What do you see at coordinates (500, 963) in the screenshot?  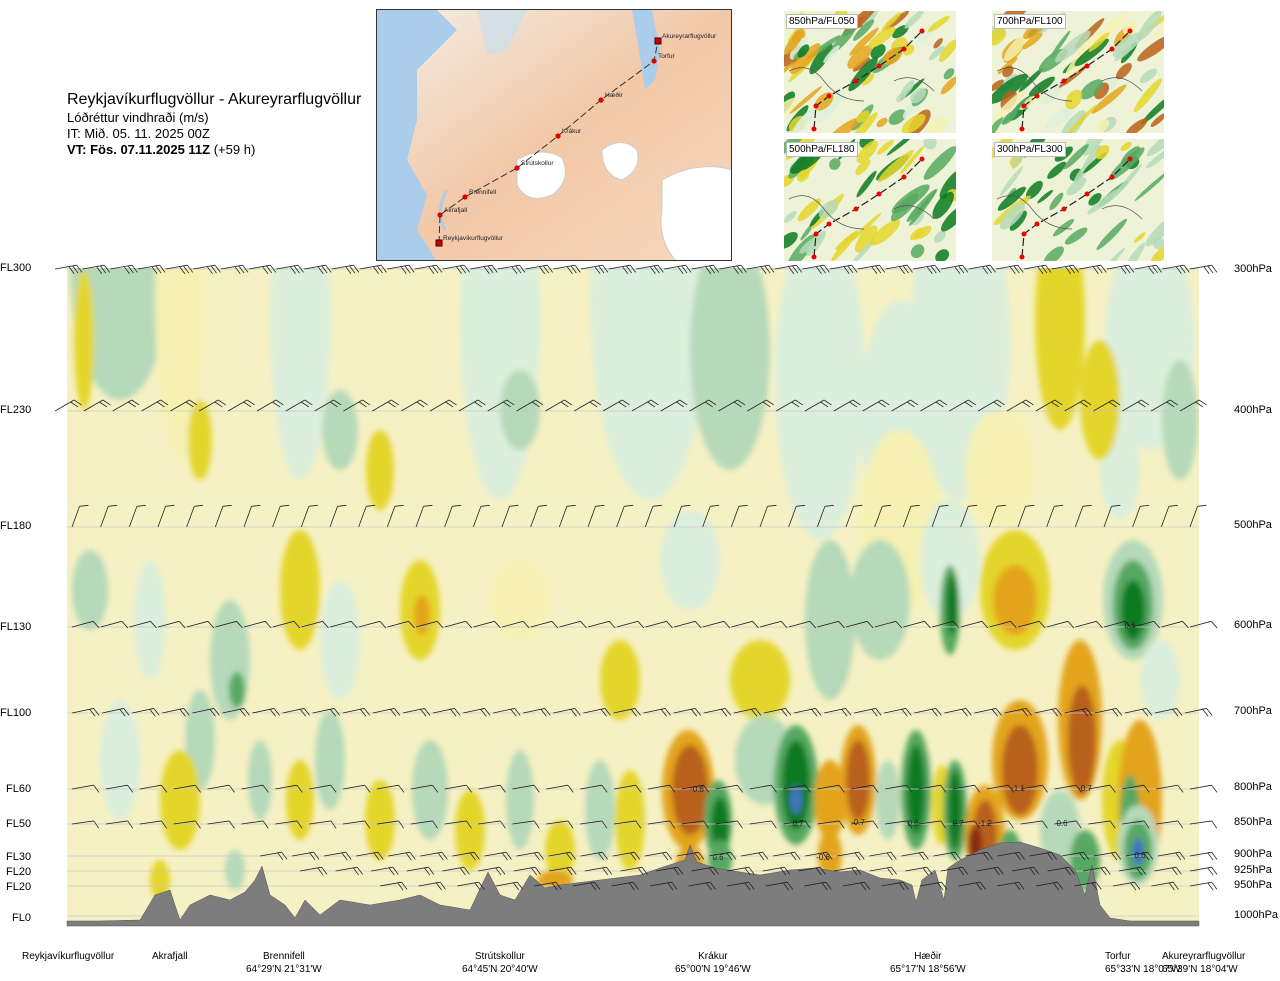 I see `location-label: Strútskollur 64°45'N 20°40'W` at bounding box center [500, 963].